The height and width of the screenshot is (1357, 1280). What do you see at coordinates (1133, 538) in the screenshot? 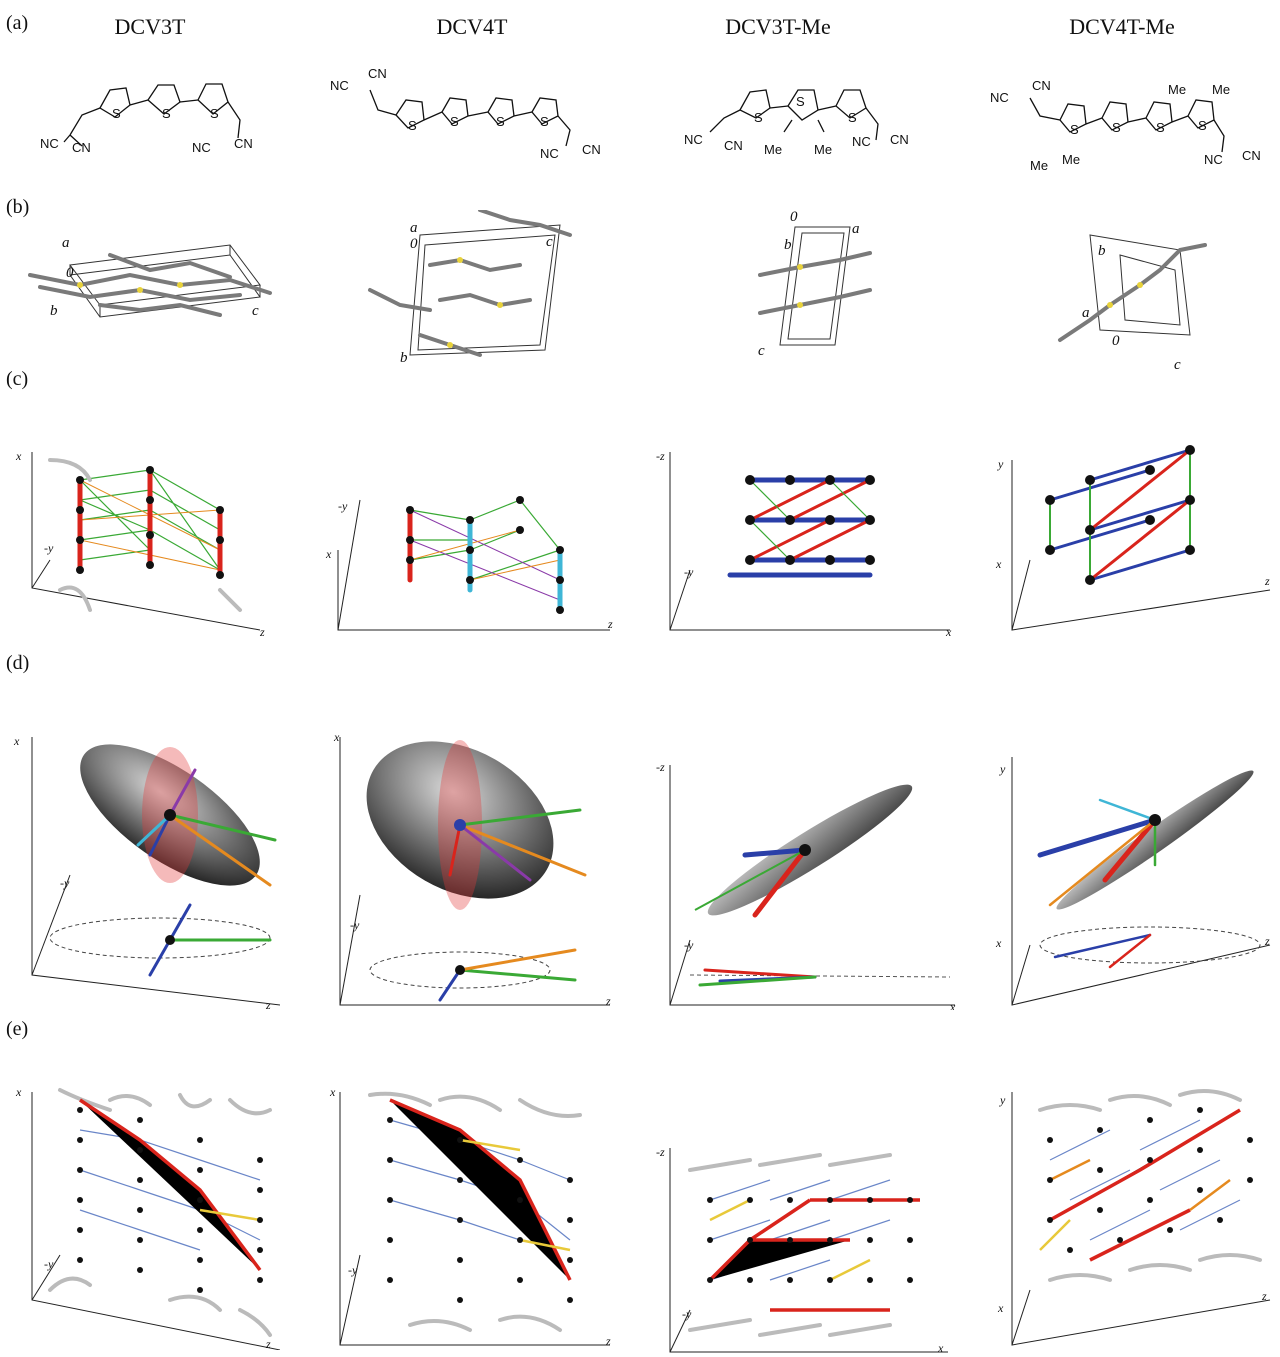
I see `network-dcv4t-me: y x z` at bounding box center [1133, 538].